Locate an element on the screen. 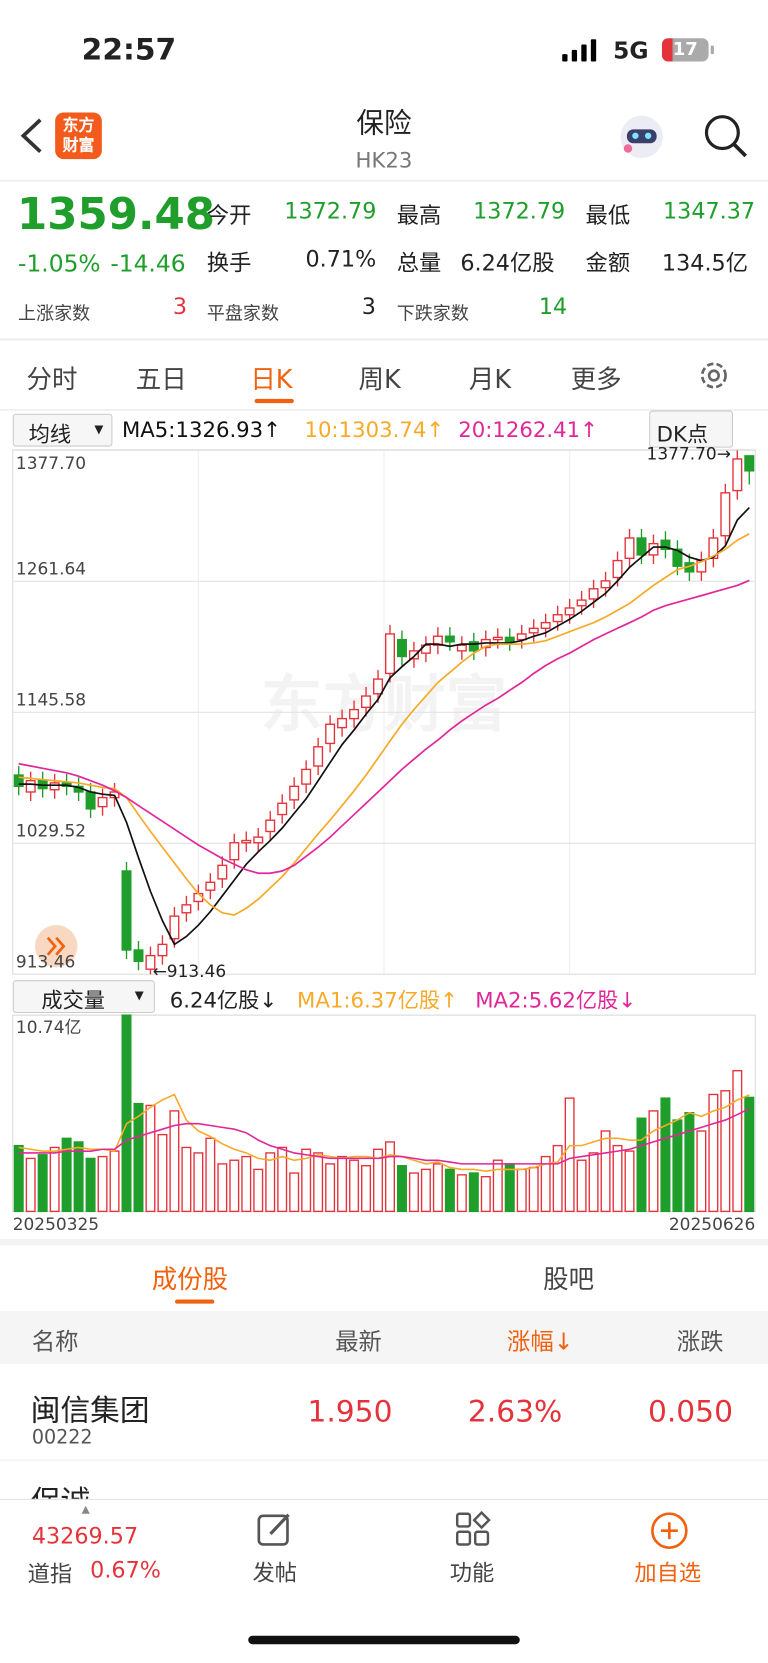  period-tab: 更多 is located at coordinates (596, 379).